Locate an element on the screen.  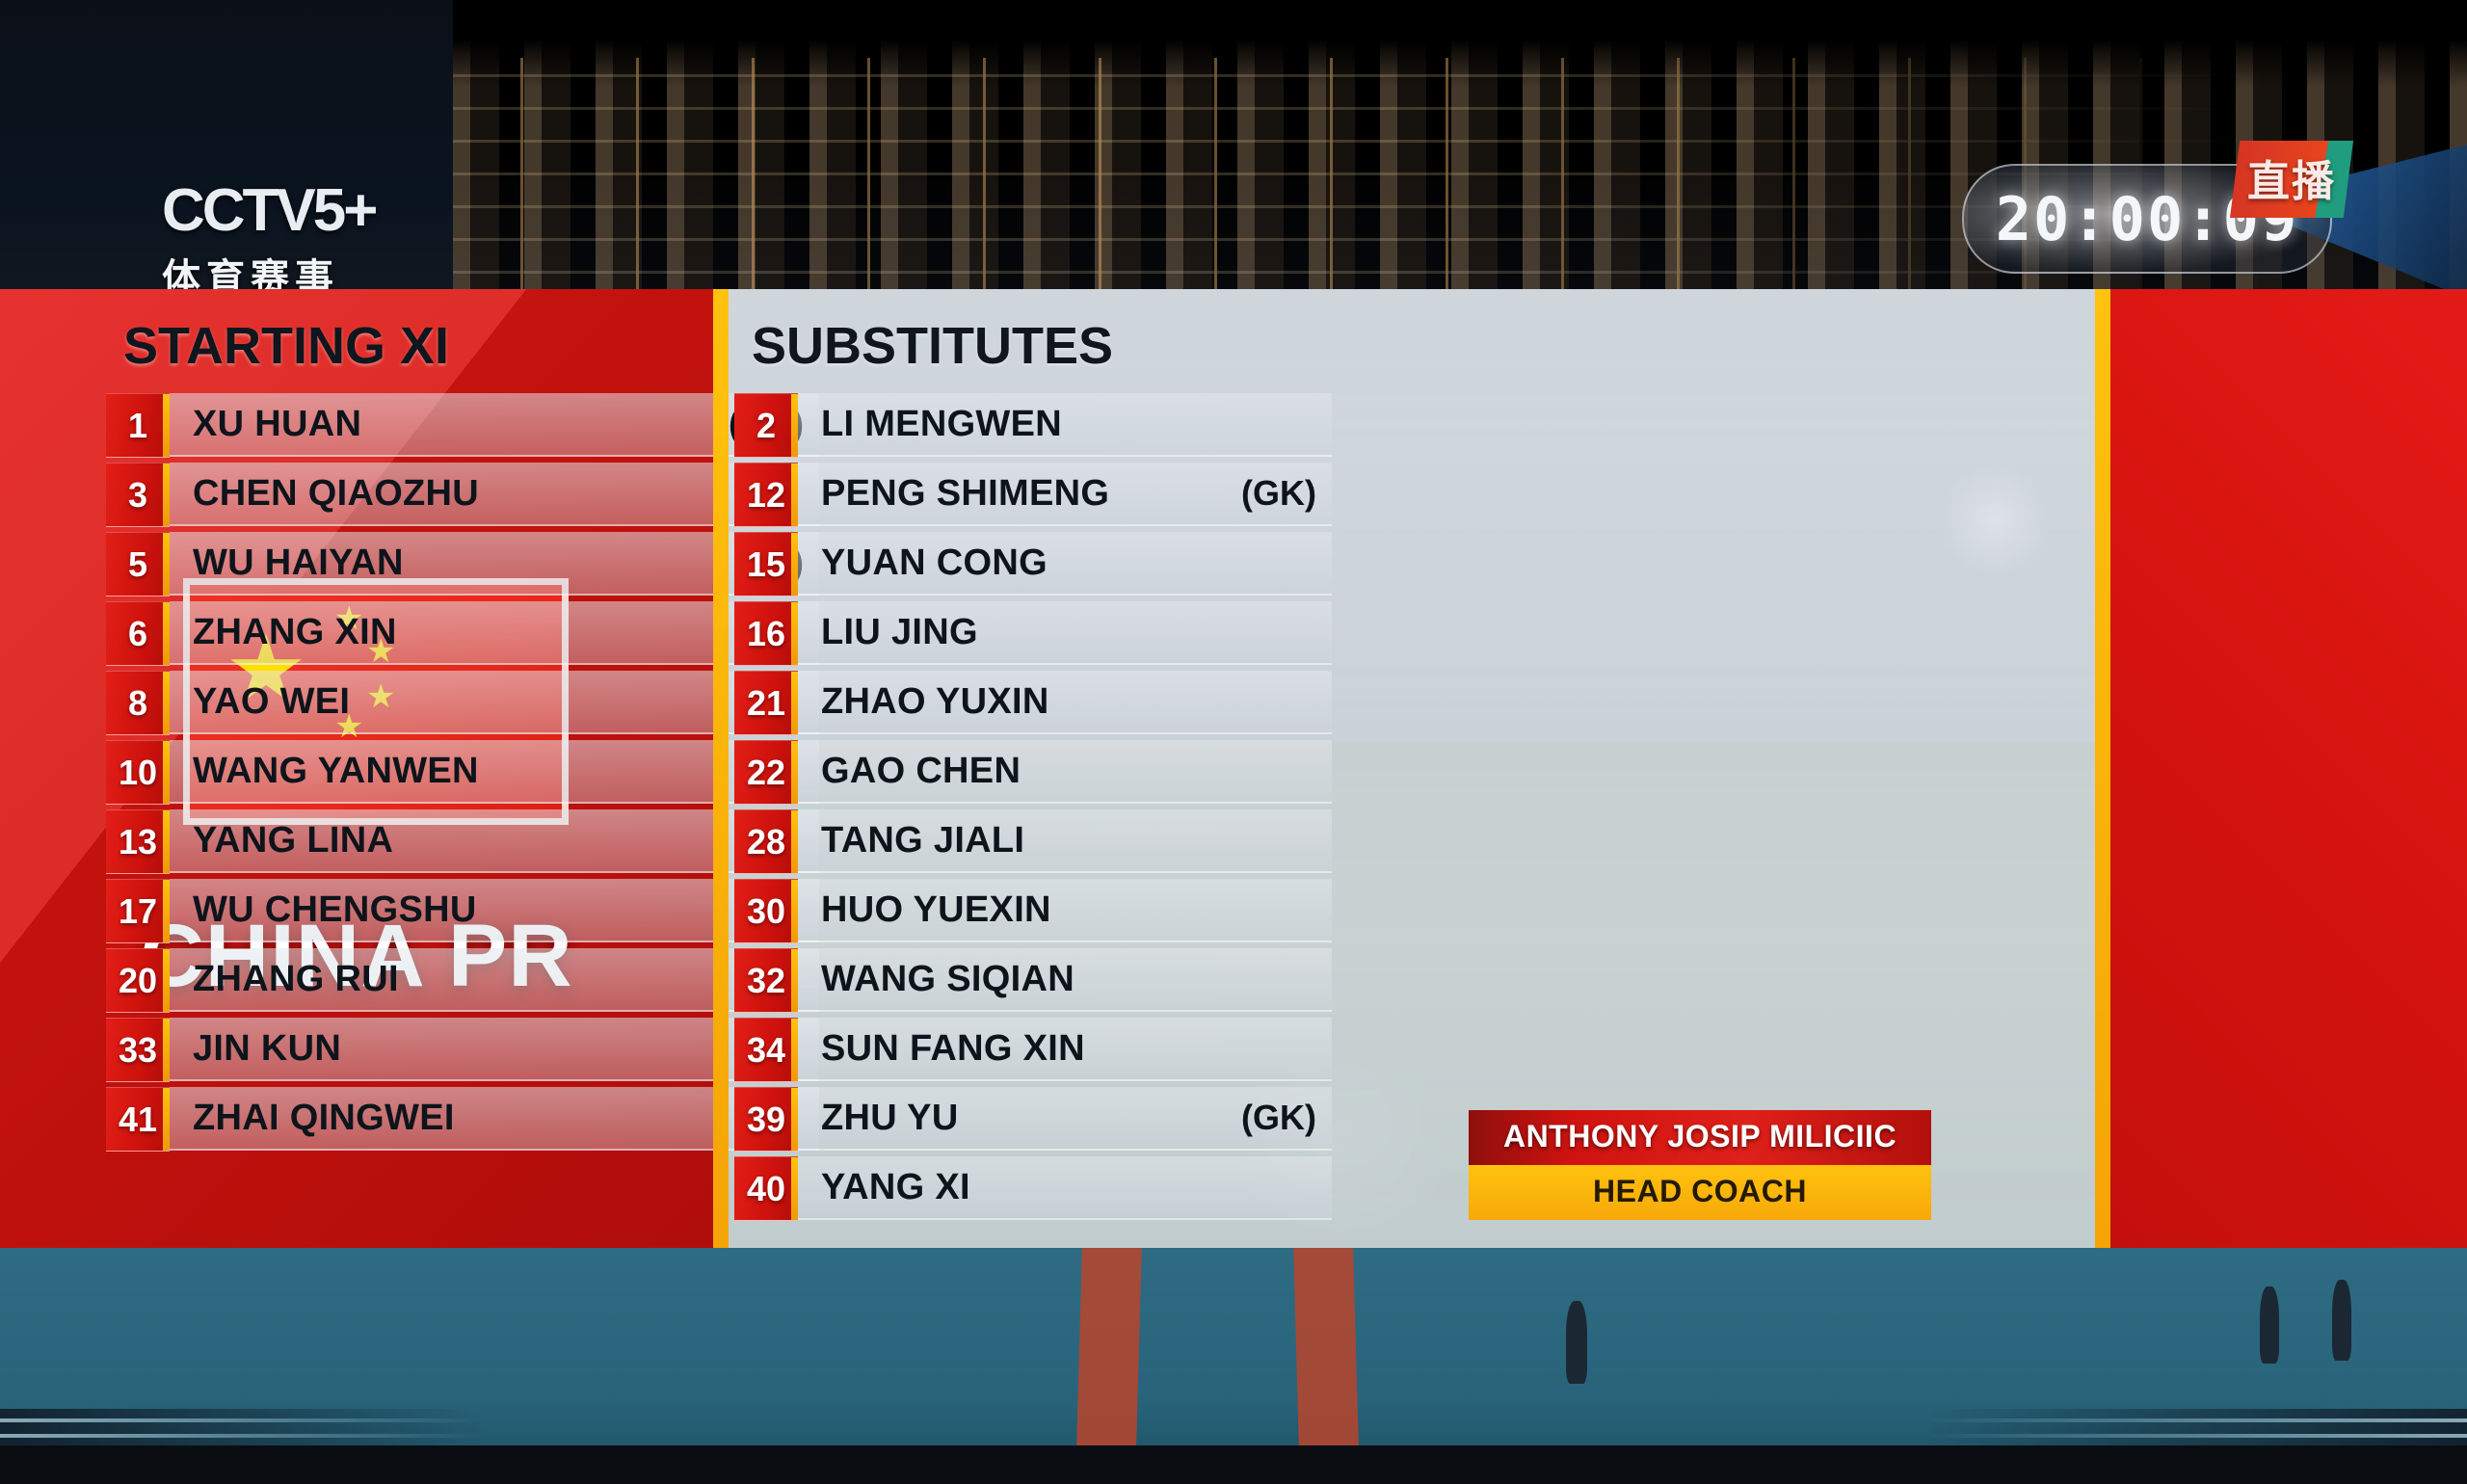
player-number: 12 is located at coordinates (766, 494).